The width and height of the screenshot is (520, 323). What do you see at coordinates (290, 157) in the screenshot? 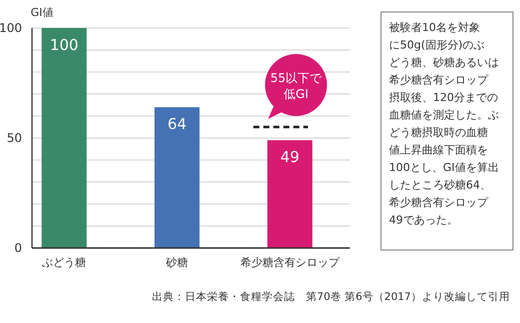
I see `data-label: 49` at bounding box center [290, 157].